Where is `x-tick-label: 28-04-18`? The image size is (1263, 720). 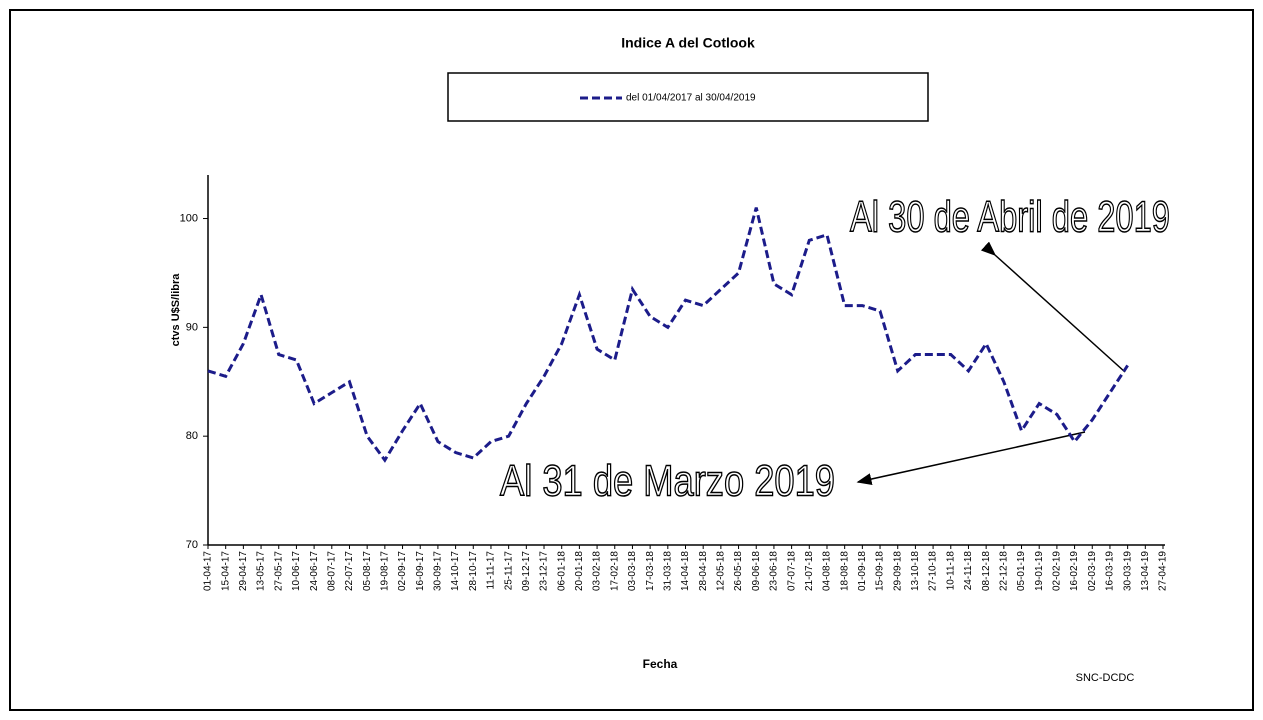
x-tick-label: 28-04-18 is located at coordinates (703, 571).